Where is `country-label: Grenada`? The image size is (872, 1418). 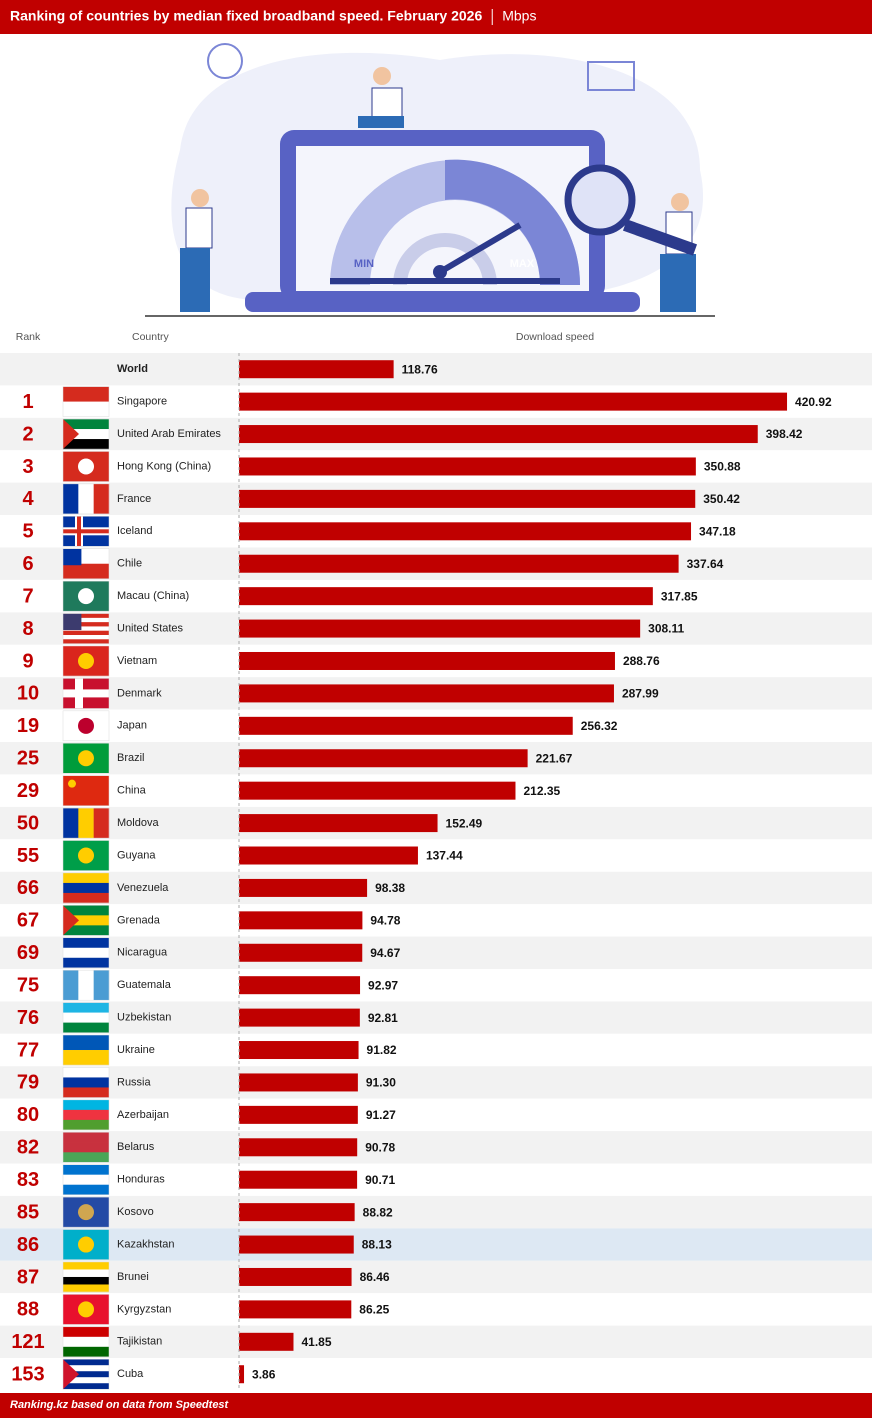
country-label: Grenada is located at coordinates (139, 920).